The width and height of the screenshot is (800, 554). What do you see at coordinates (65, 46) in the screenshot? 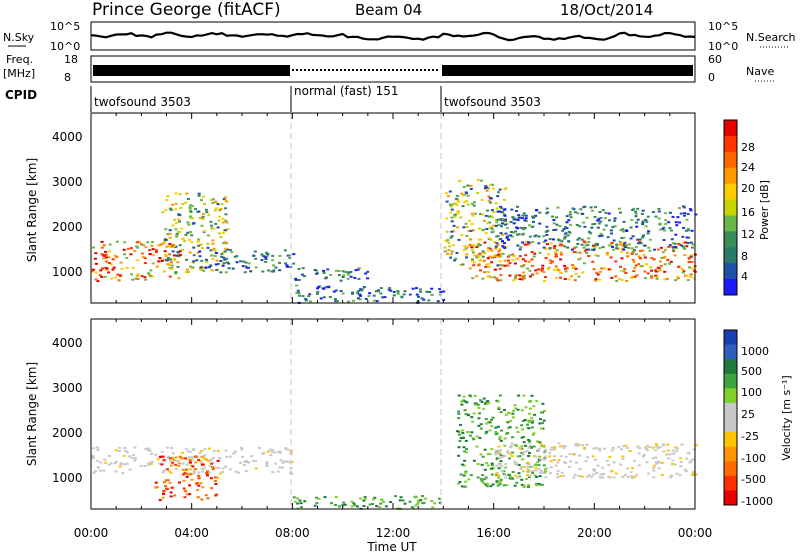
I see `nsky-tick-bottom: 10^0` at bounding box center [65, 46].